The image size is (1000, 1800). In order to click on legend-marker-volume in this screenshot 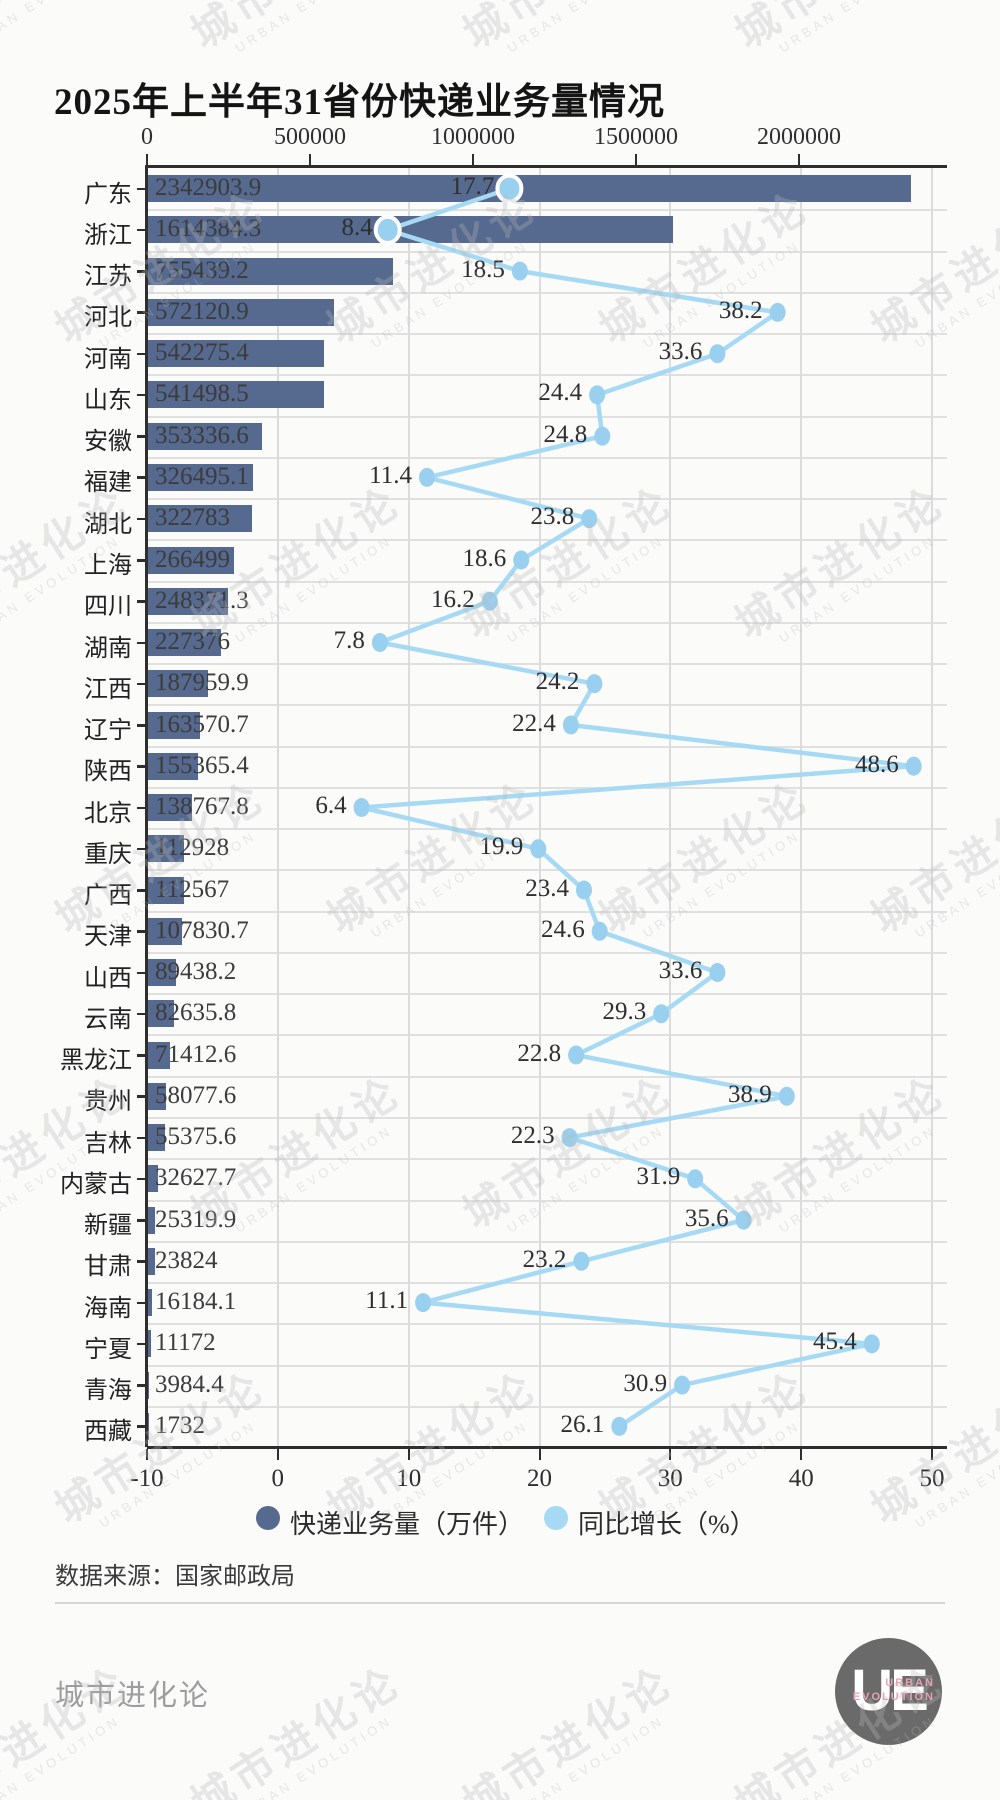, I will do `click(268, 1518)`.